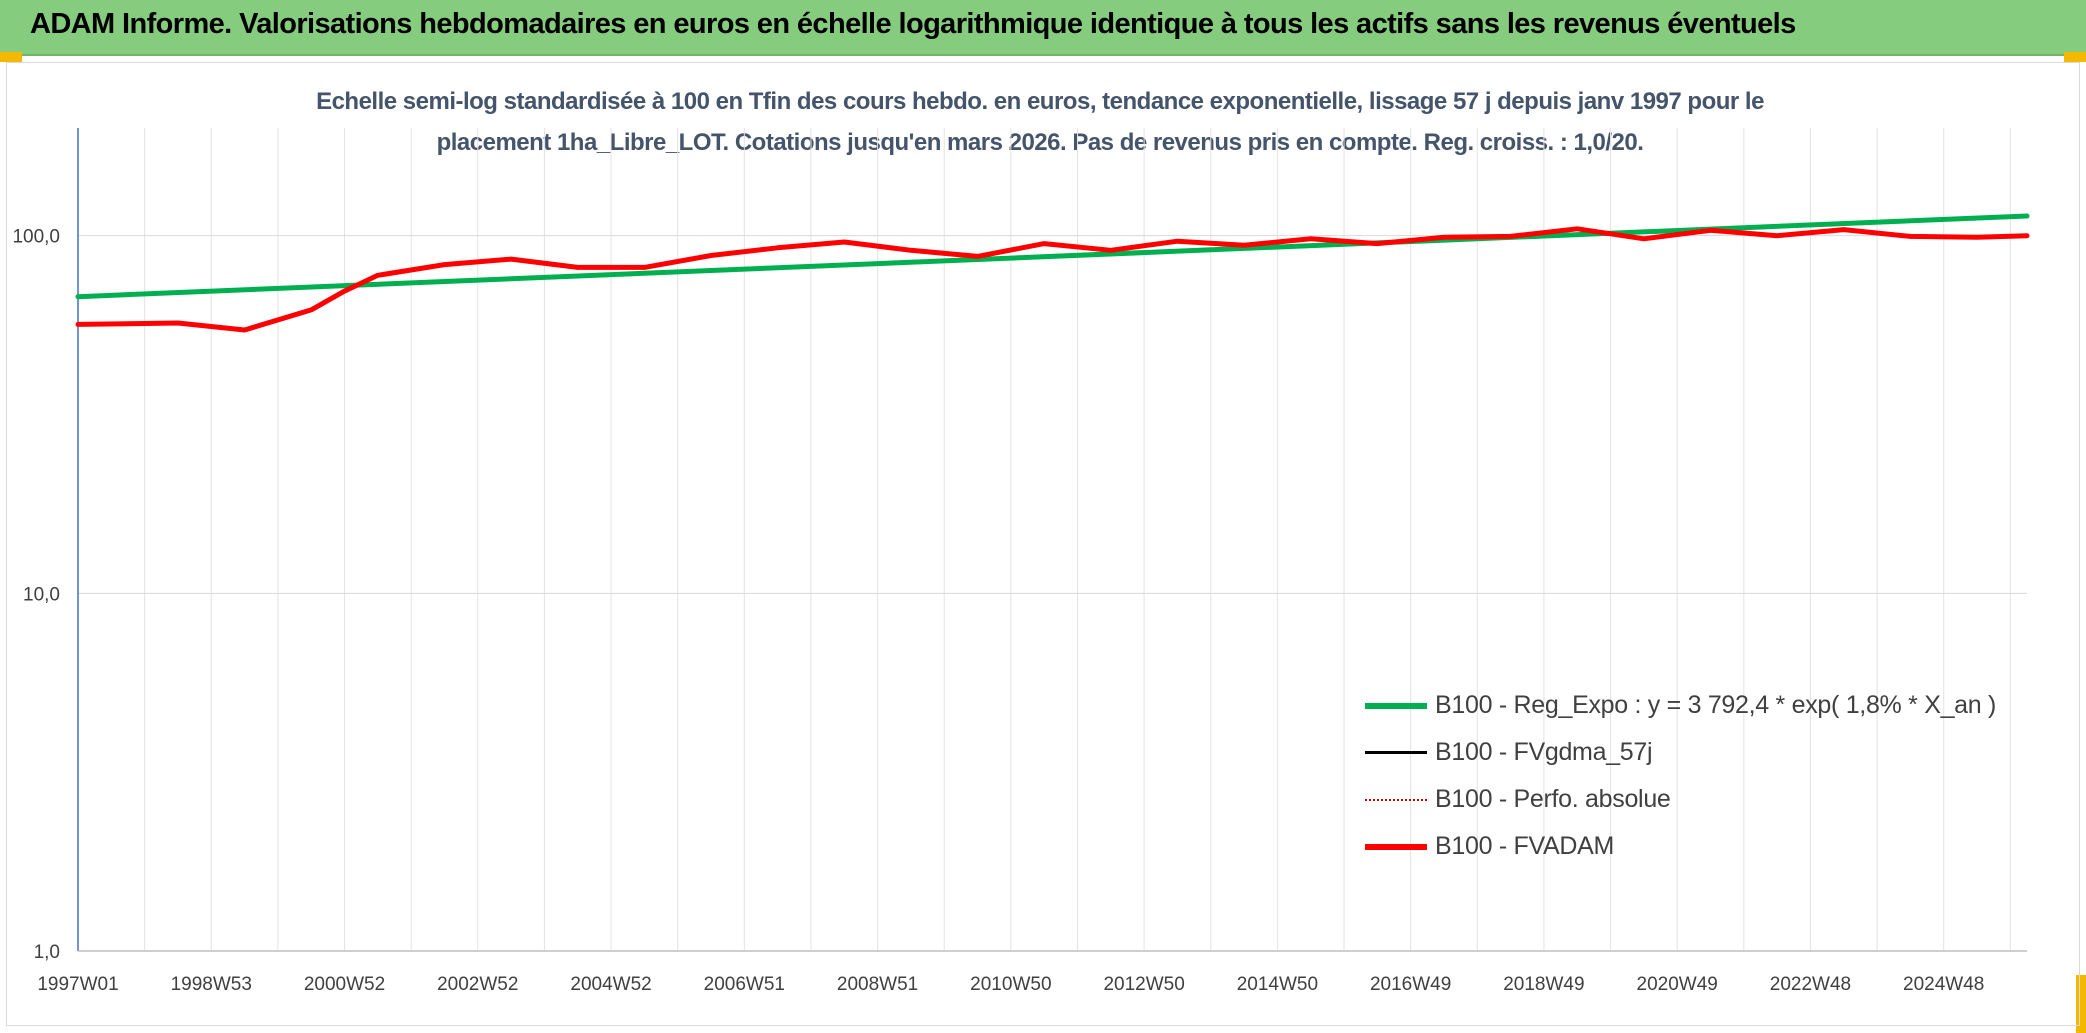 The height and width of the screenshot is (1033, 2086). What do you see at coordinates (1410, 984) in the screenshot?
I see `x-tick-label: 2016W49` at bounding box center [1410, 984].